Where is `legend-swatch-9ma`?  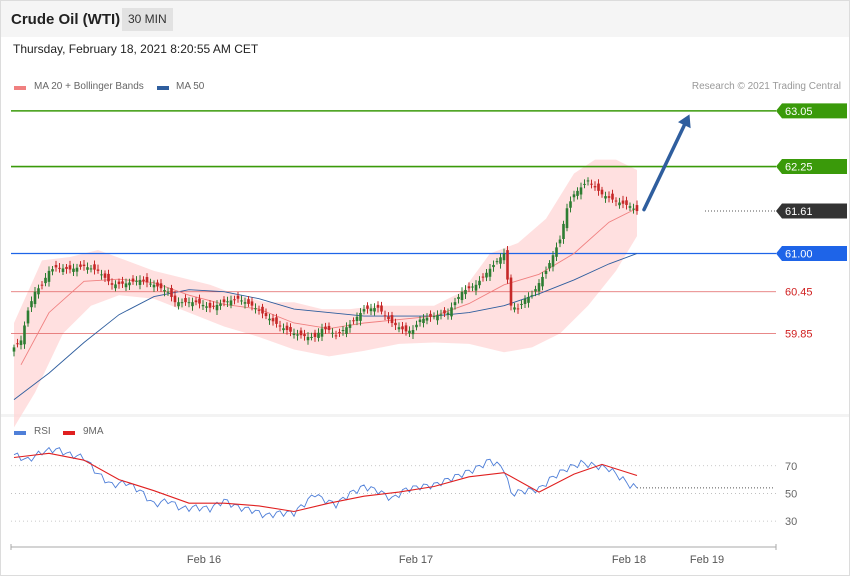 legend-swatch-9ma is located at coordinates (69, 433).